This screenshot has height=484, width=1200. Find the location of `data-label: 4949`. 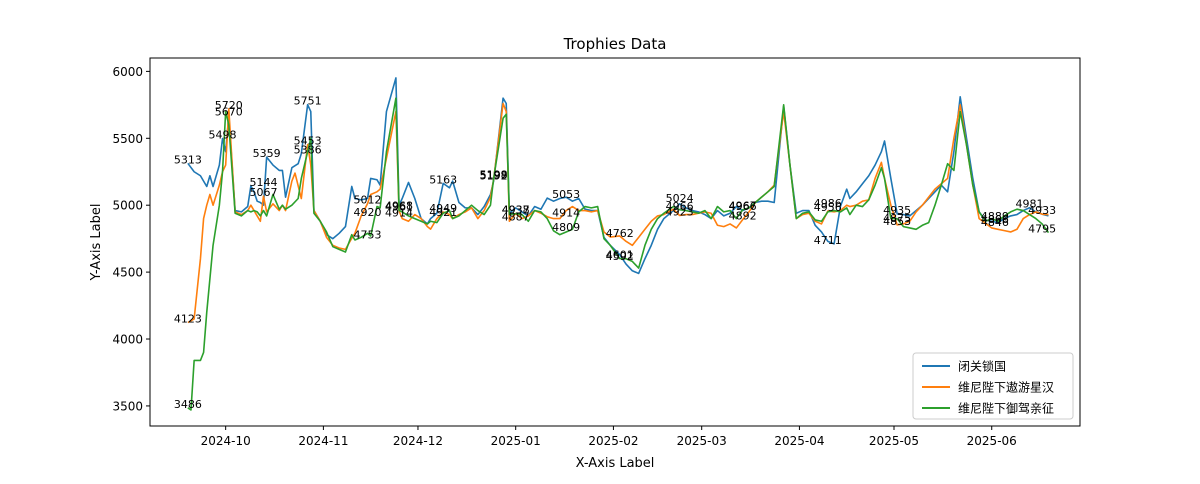

data-label: 4949 is located at coordinates (443, 208).